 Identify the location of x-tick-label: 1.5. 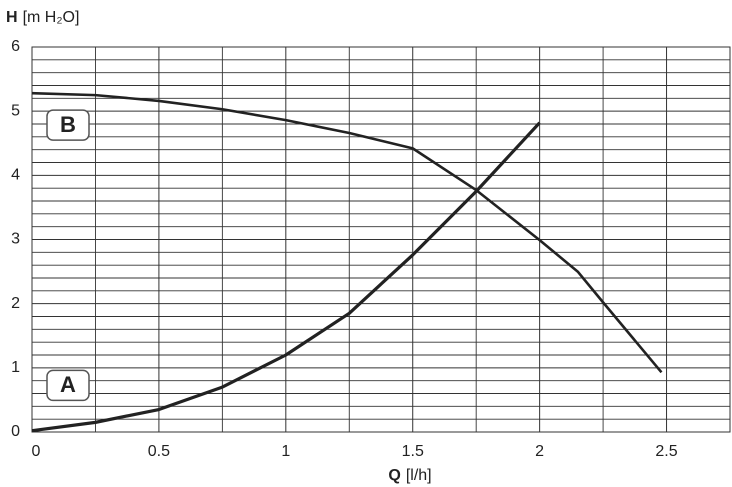
(413, 451).